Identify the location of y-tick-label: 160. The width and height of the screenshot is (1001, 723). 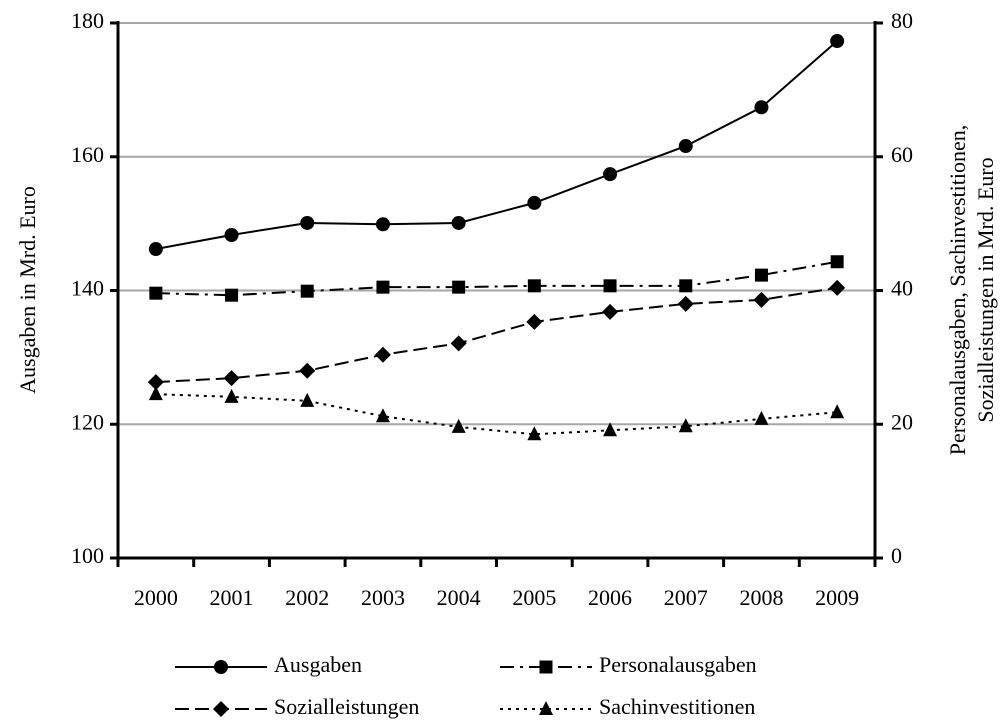
(87, 154).